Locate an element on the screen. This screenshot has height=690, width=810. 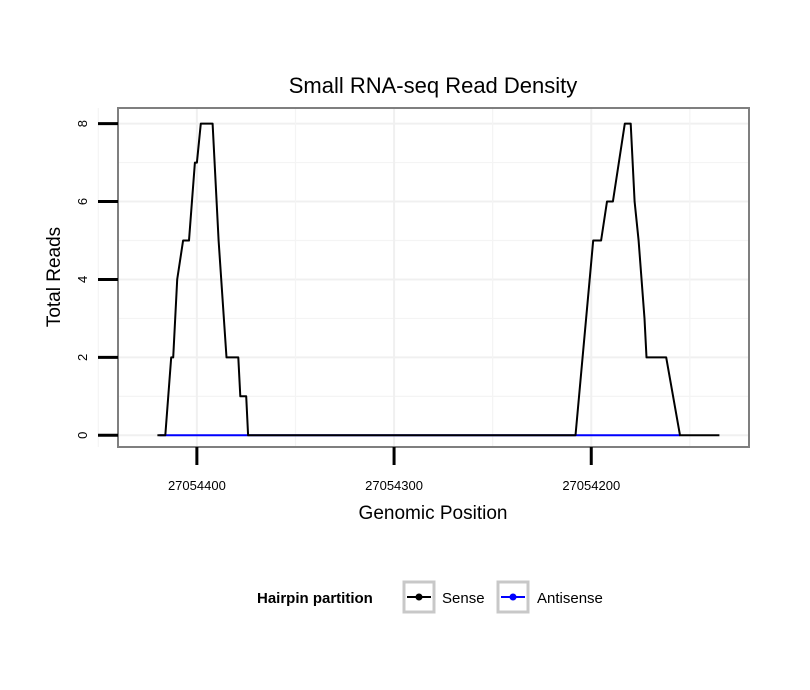
legend-label-sense: Sense is located at coordinates (463, 598).